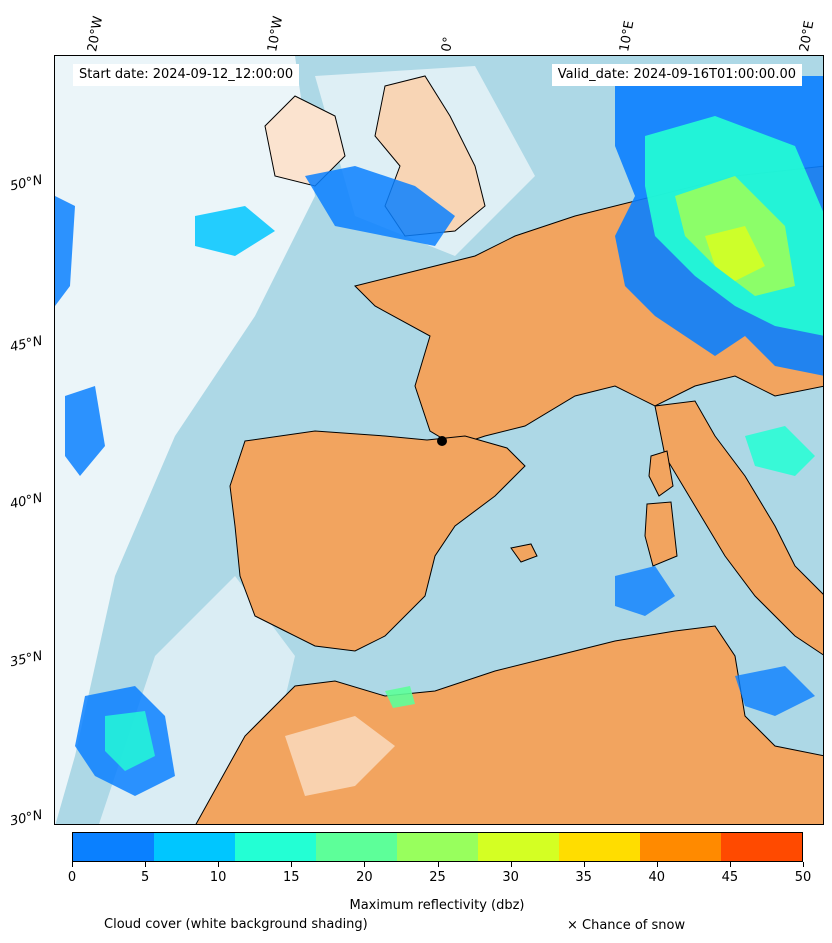  What do you see at coordinates (437, 905) in the screenshot?
I see `colorbar-title: Maximum reflectivity (dbz)` at bounding box center [437, 905].